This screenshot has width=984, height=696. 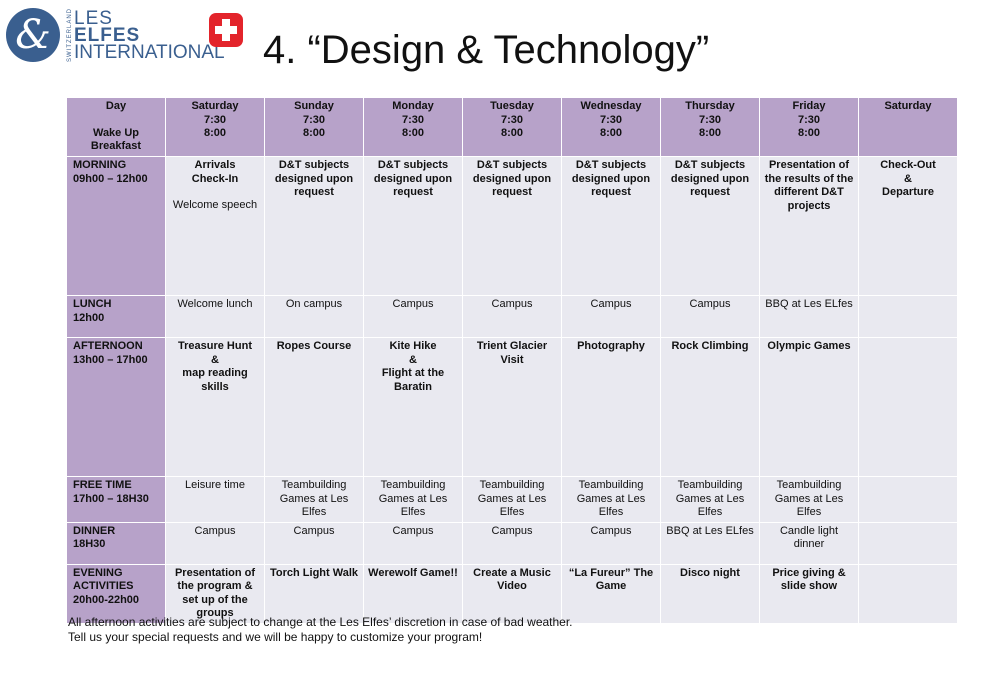 What do you see at coordinates (116, 127) in the screenshot?
I see `header-day-cell: Day Wake Up Breakfast` at bounding box center [116, 127].